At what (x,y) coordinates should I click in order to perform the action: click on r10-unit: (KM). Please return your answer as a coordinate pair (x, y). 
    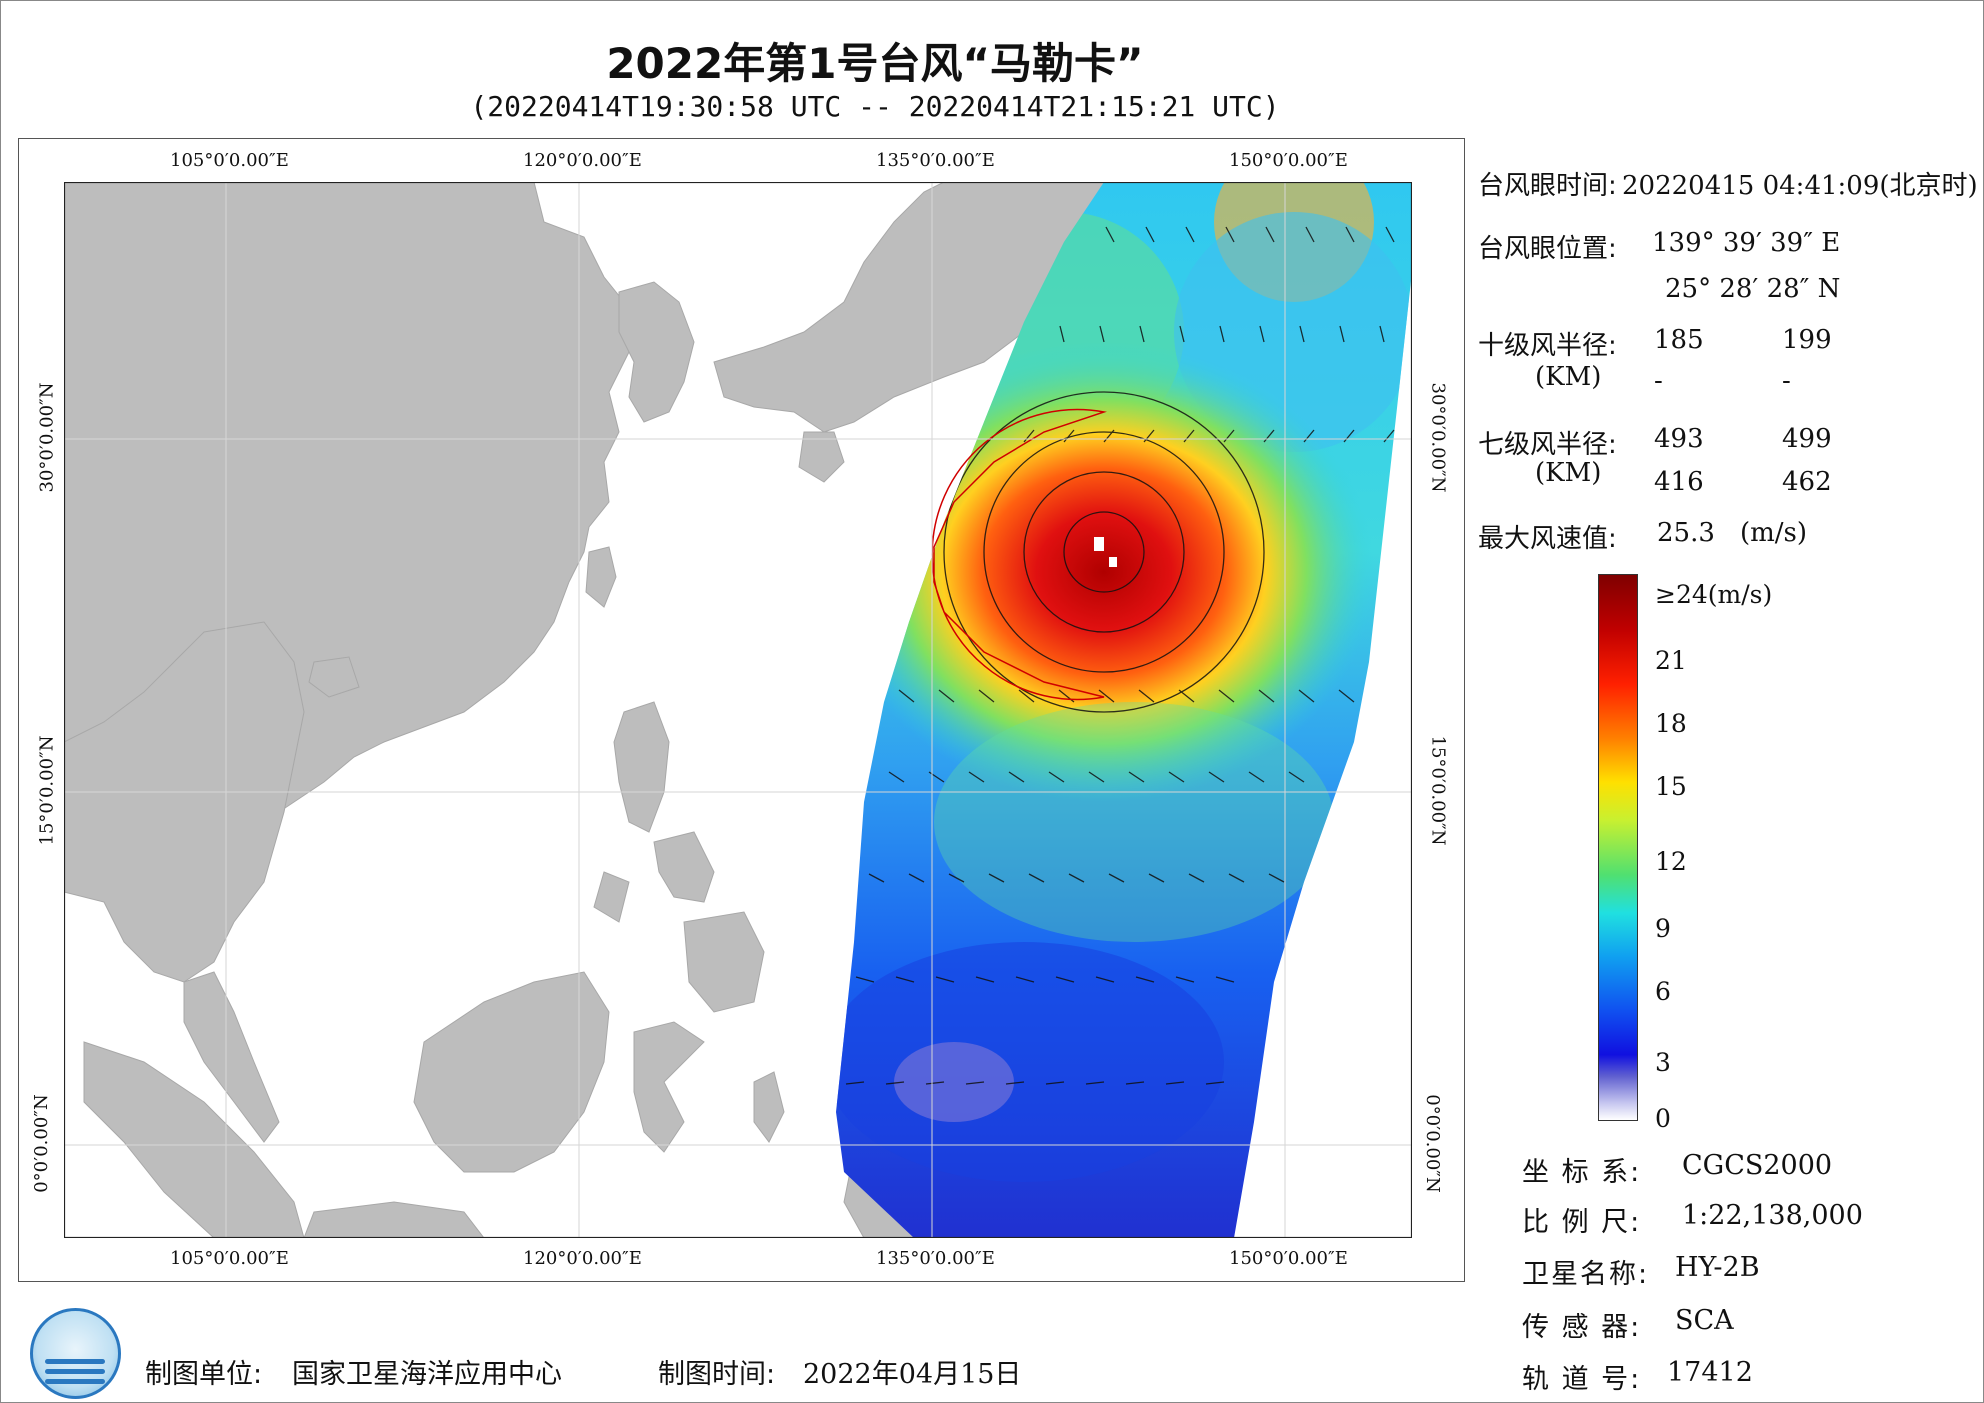
    Looking at the image, I should click on (1568, 377).